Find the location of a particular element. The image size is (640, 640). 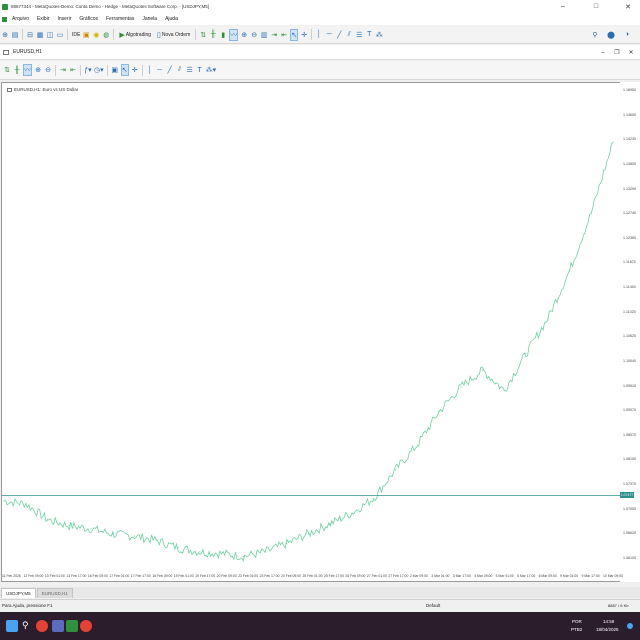

menu-charts: Gráficos is located at coordinates (88, 19).